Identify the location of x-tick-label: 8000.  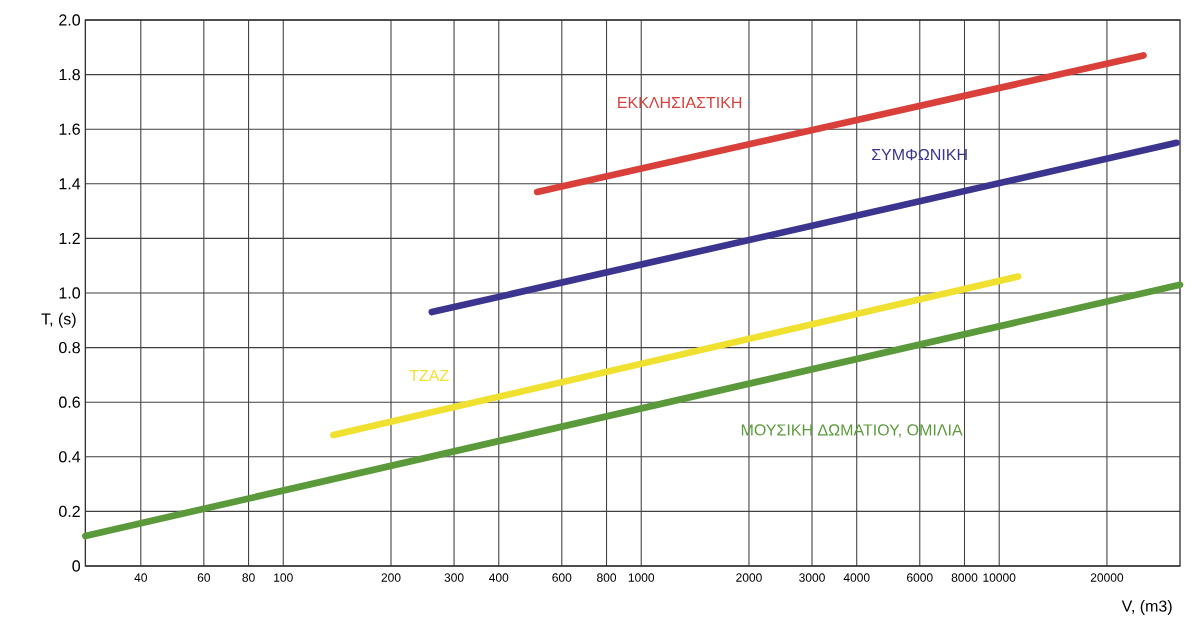
(964, 577).